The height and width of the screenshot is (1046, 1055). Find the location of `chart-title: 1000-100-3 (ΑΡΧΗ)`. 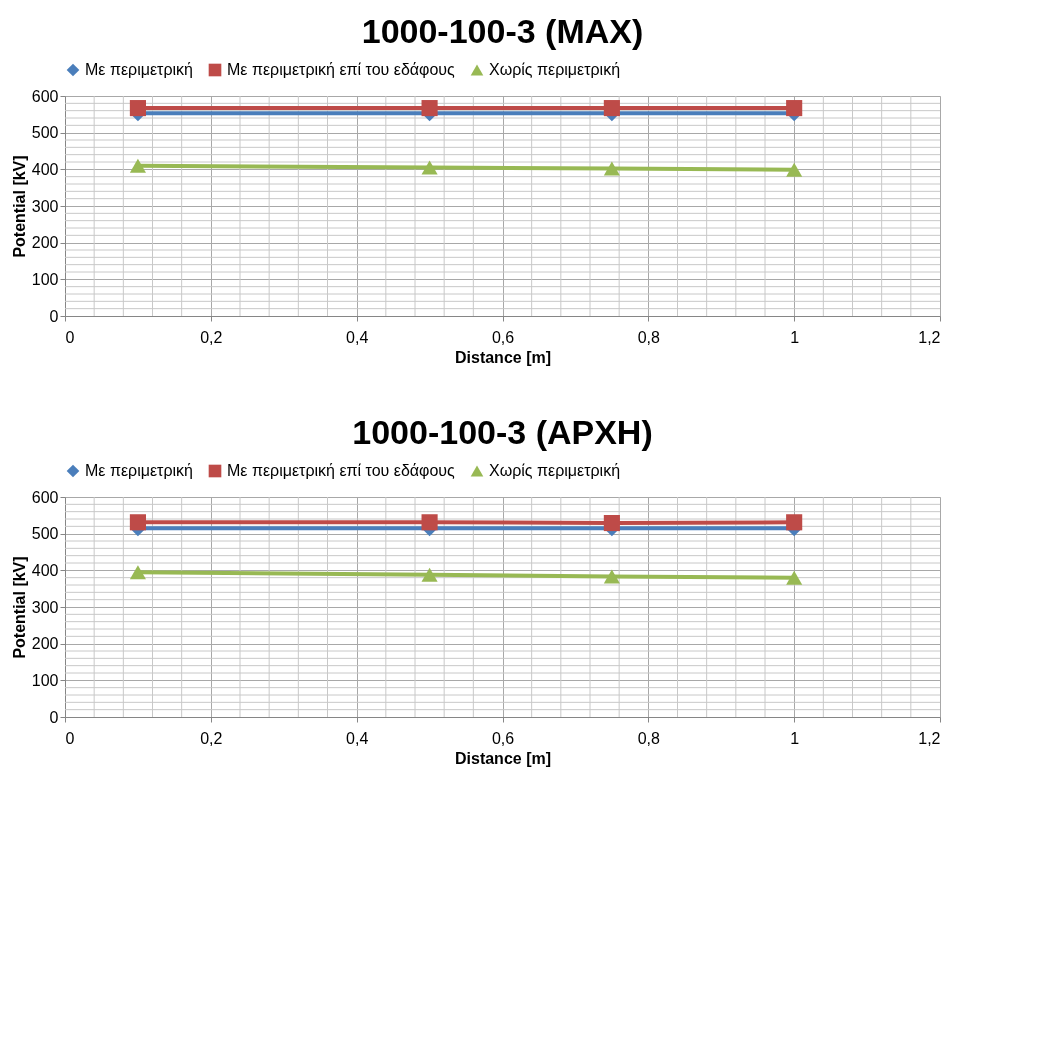

chart-title: 1000-100-3 (ΑΡΧΗ) is located at coordinates (502, 432).